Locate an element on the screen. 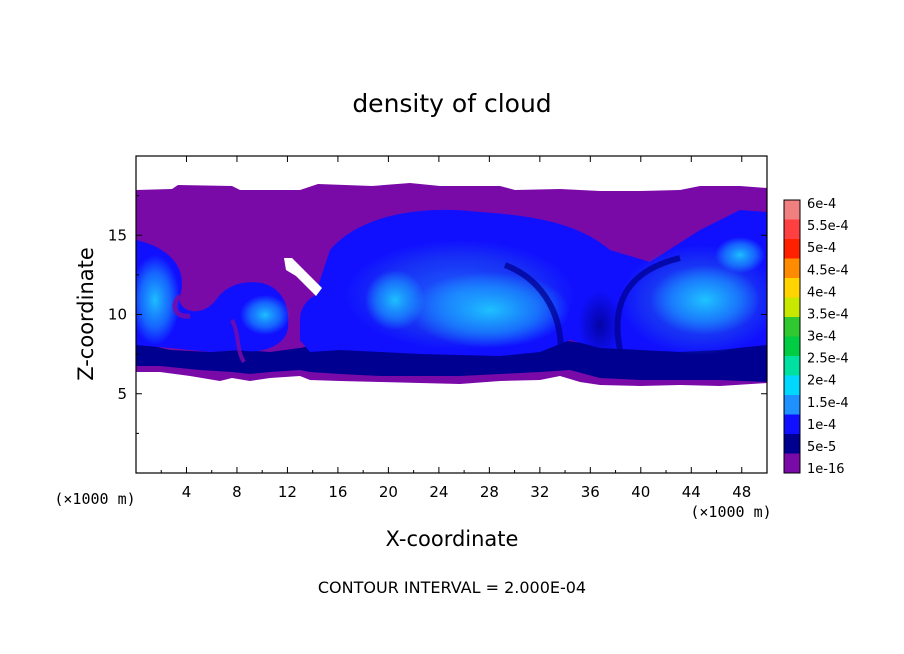 The width and height of the screenshot is (904, 654). colorbar-label: 3.5e-4 is located at coordinates (828, 314).